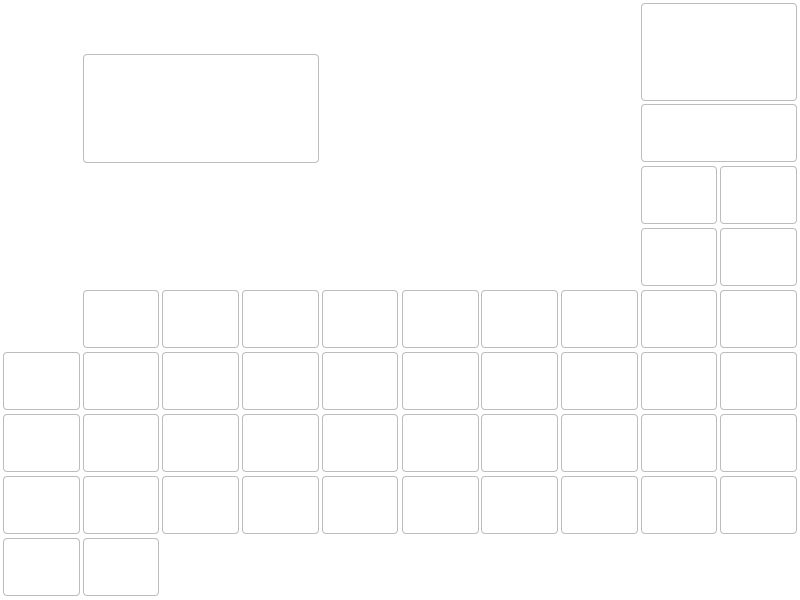 The width and height of the screenshot is (800, 600). What do you see at coordinates (280, 443) in the screenshot?
I see `tile-r7-c4` at bounding box center [280, 443].